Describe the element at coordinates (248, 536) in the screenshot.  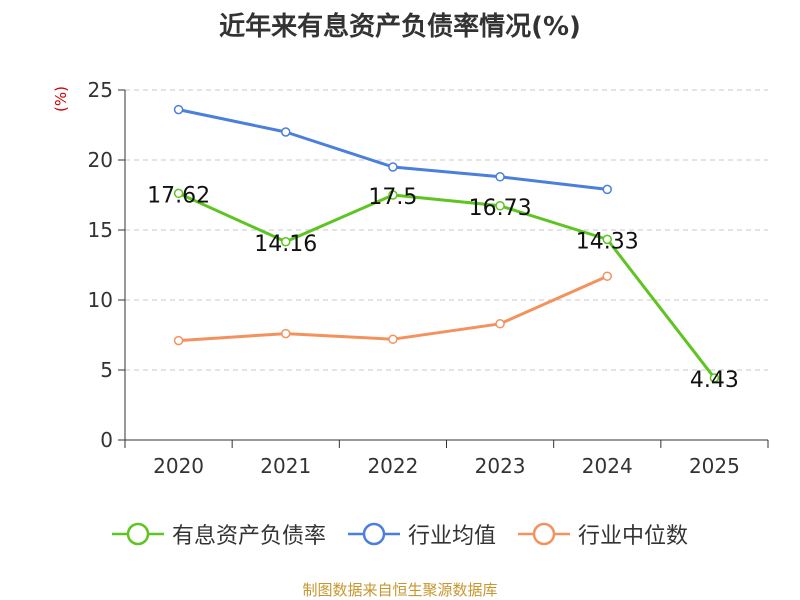
I see `legend-label: 有息资产负债率` at that location.